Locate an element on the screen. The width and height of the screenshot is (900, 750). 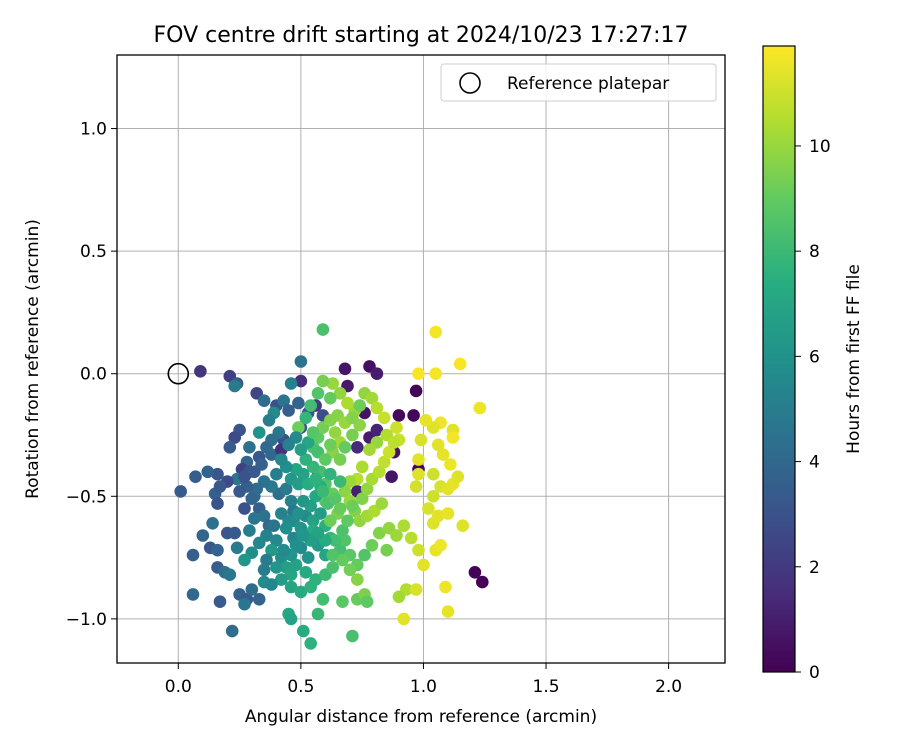
y-tick-label: 1.0 is located at coordinates (93, 130).